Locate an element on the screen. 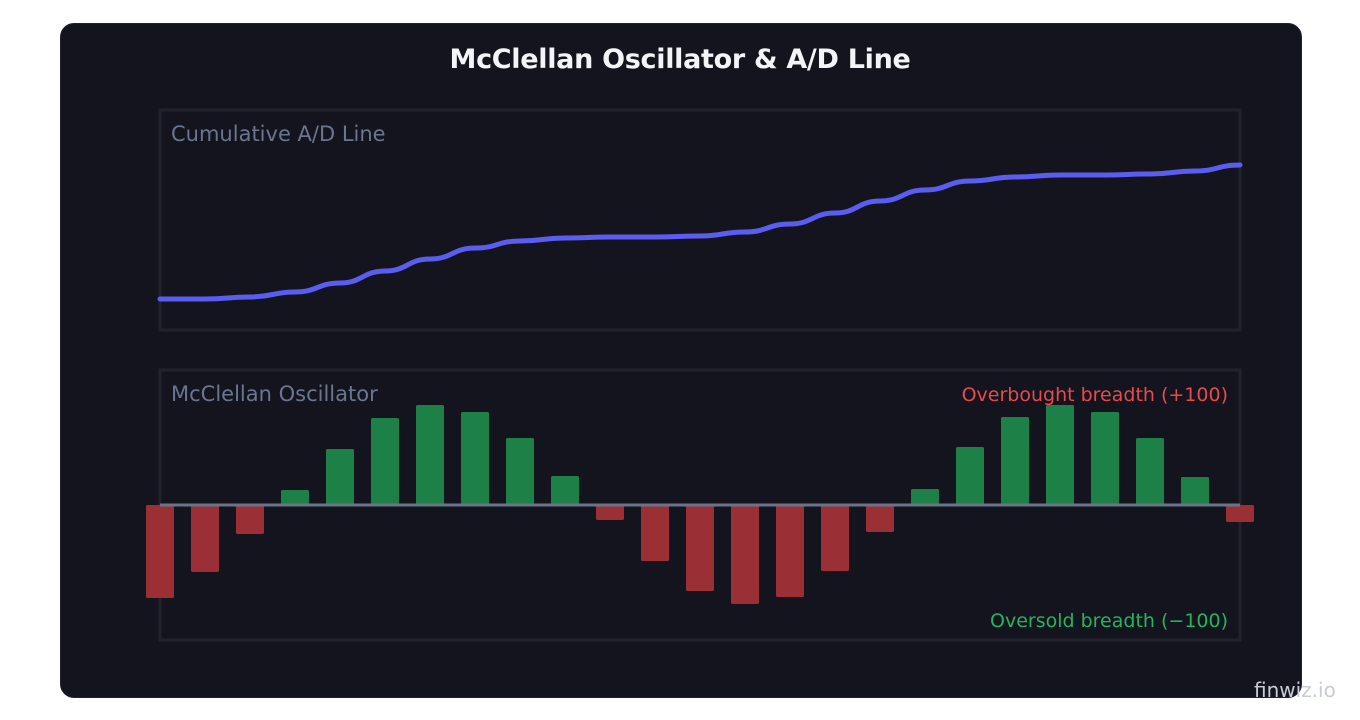  osc-panel-title: McClellan Oscillator is located at coordinates (274, 394).